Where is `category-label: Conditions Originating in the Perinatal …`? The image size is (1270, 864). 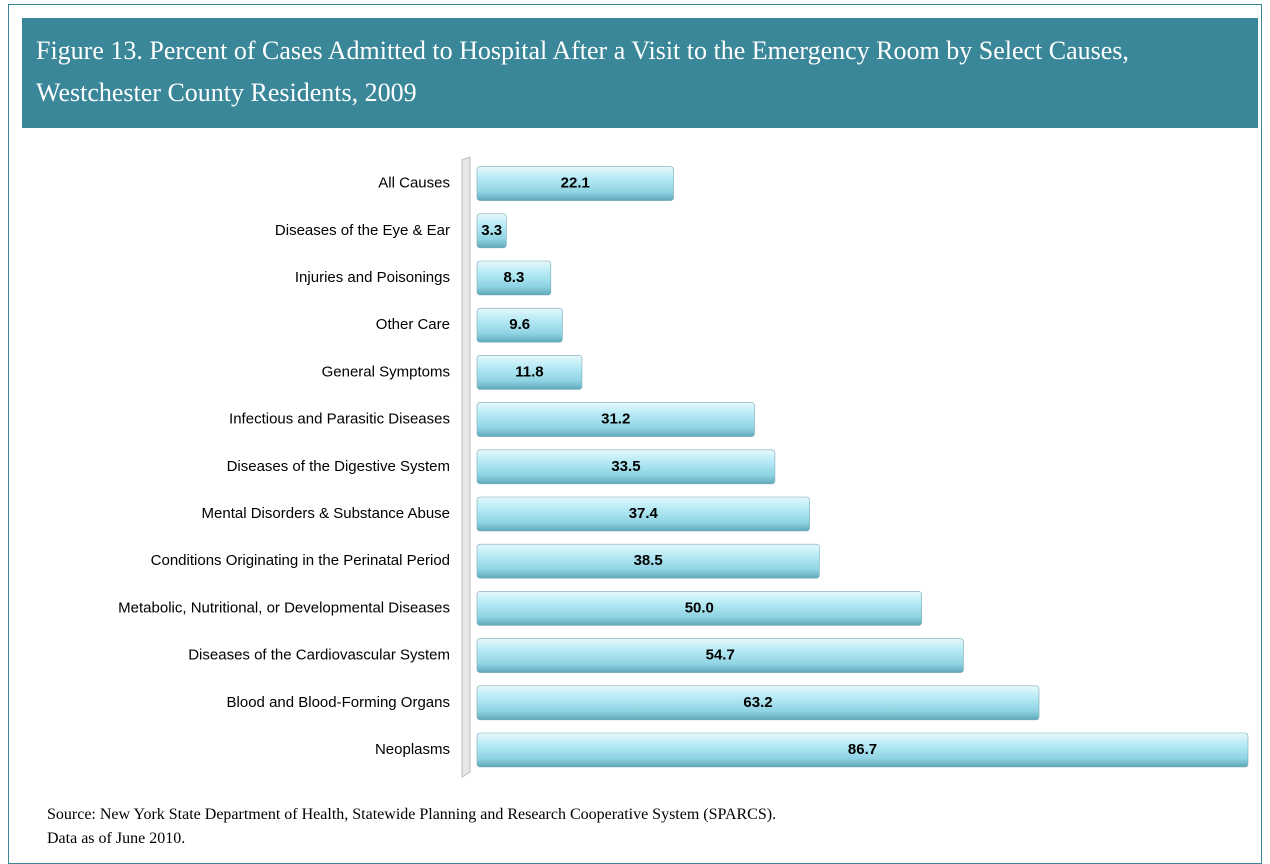 category-label: Conditions Originating in the Perinatal … is located at coordinates (300, 560).